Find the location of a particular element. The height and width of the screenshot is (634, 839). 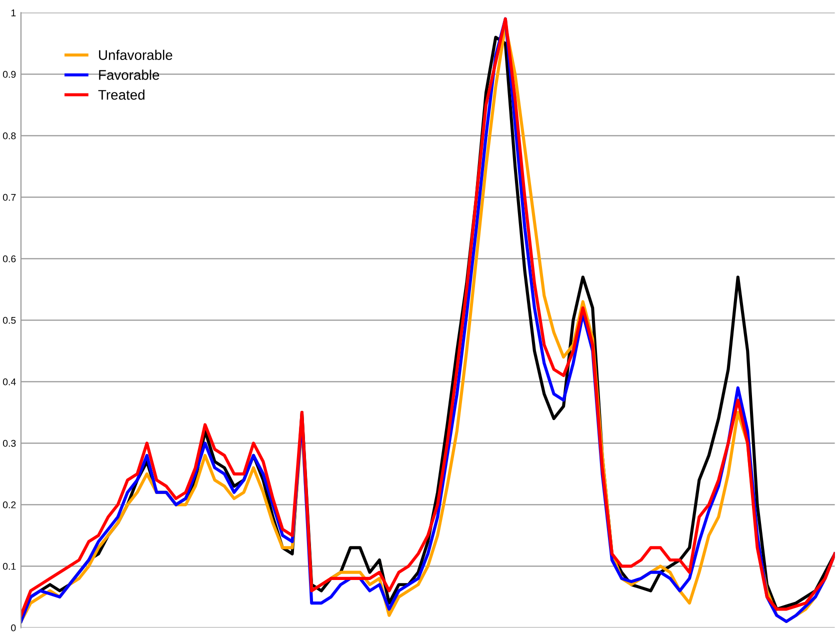

legend-label: Unfavorable is located at coordinates (135, 55).